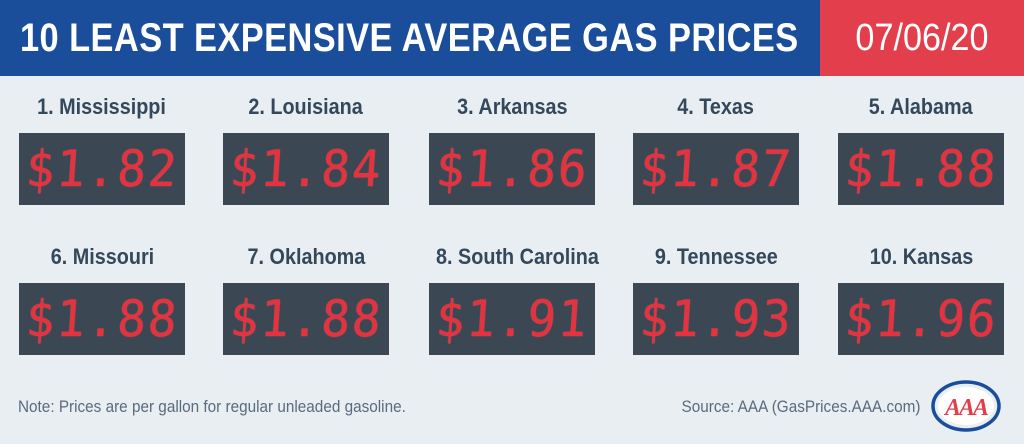 Image resolution: width=1024 pixels, height=444 pixels. What do you see at coordinates (512, 106) in the screenshot?
I see `state-label: 3. Arkansas` at bounding box center [512, 106].